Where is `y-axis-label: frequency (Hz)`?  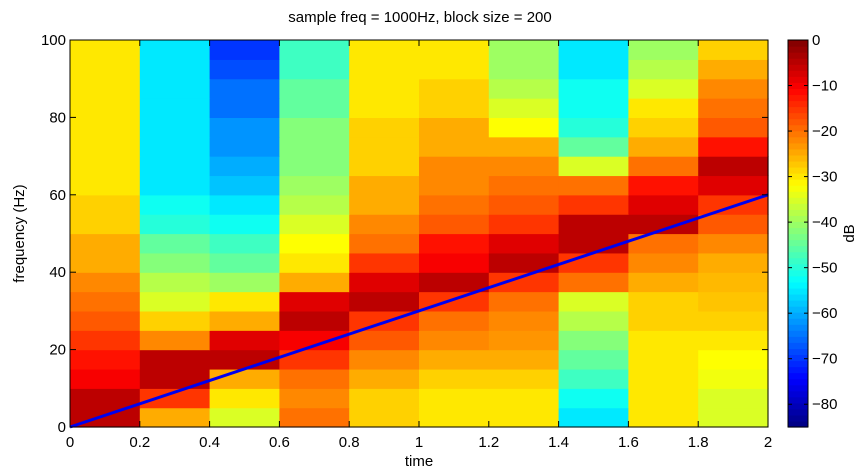 y-axis-label: frequency (Hz) is located at coordinates (19, 233).